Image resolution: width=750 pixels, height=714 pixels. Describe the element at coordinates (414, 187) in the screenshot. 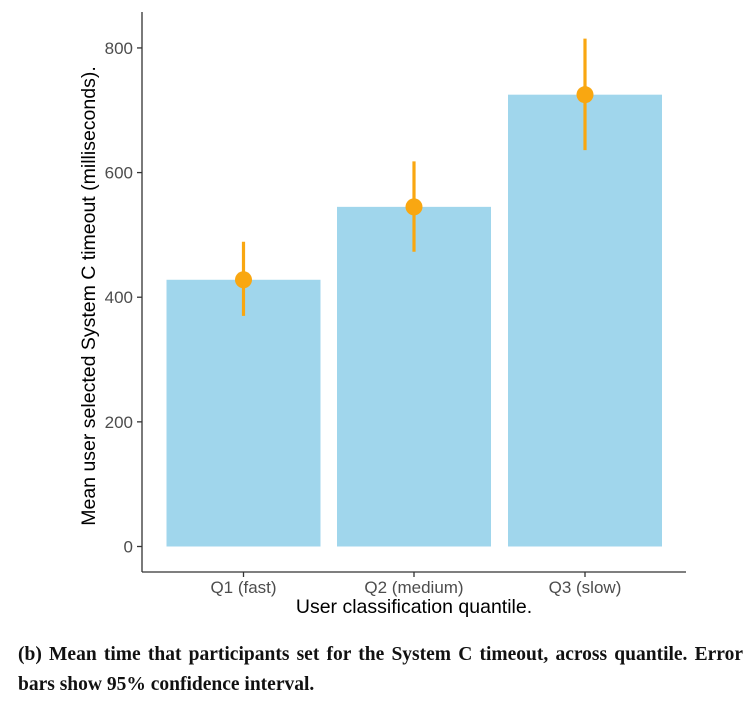

I see `points-layer` at that location.